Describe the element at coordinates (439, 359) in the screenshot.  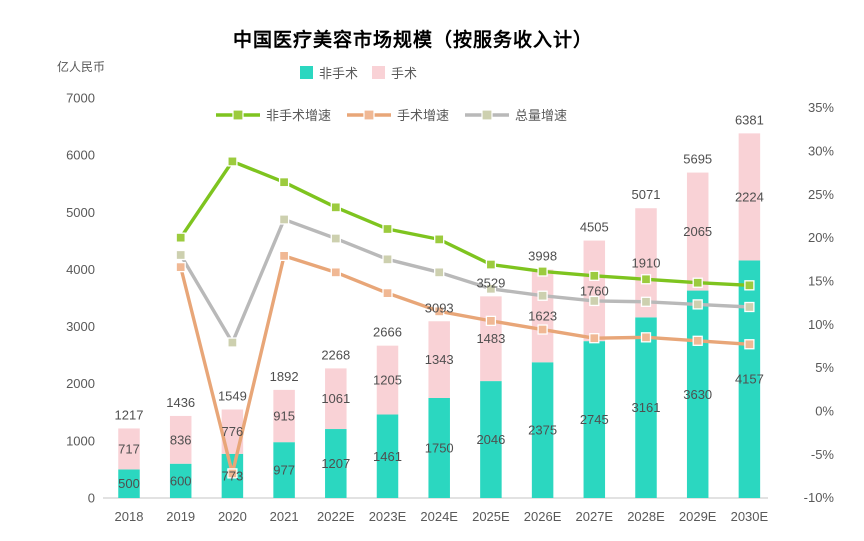
I see `bar-label-surgical: 1343` at that location.